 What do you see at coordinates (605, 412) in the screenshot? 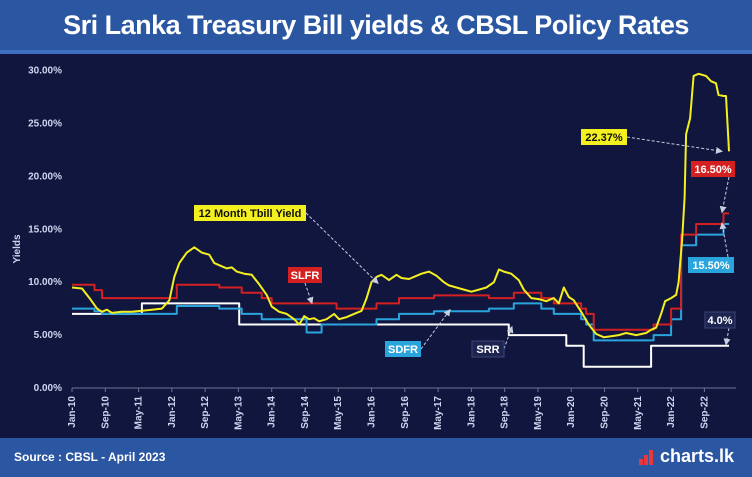
I see `x-tick-label: Sep-20` at bounding box center [605, 412].